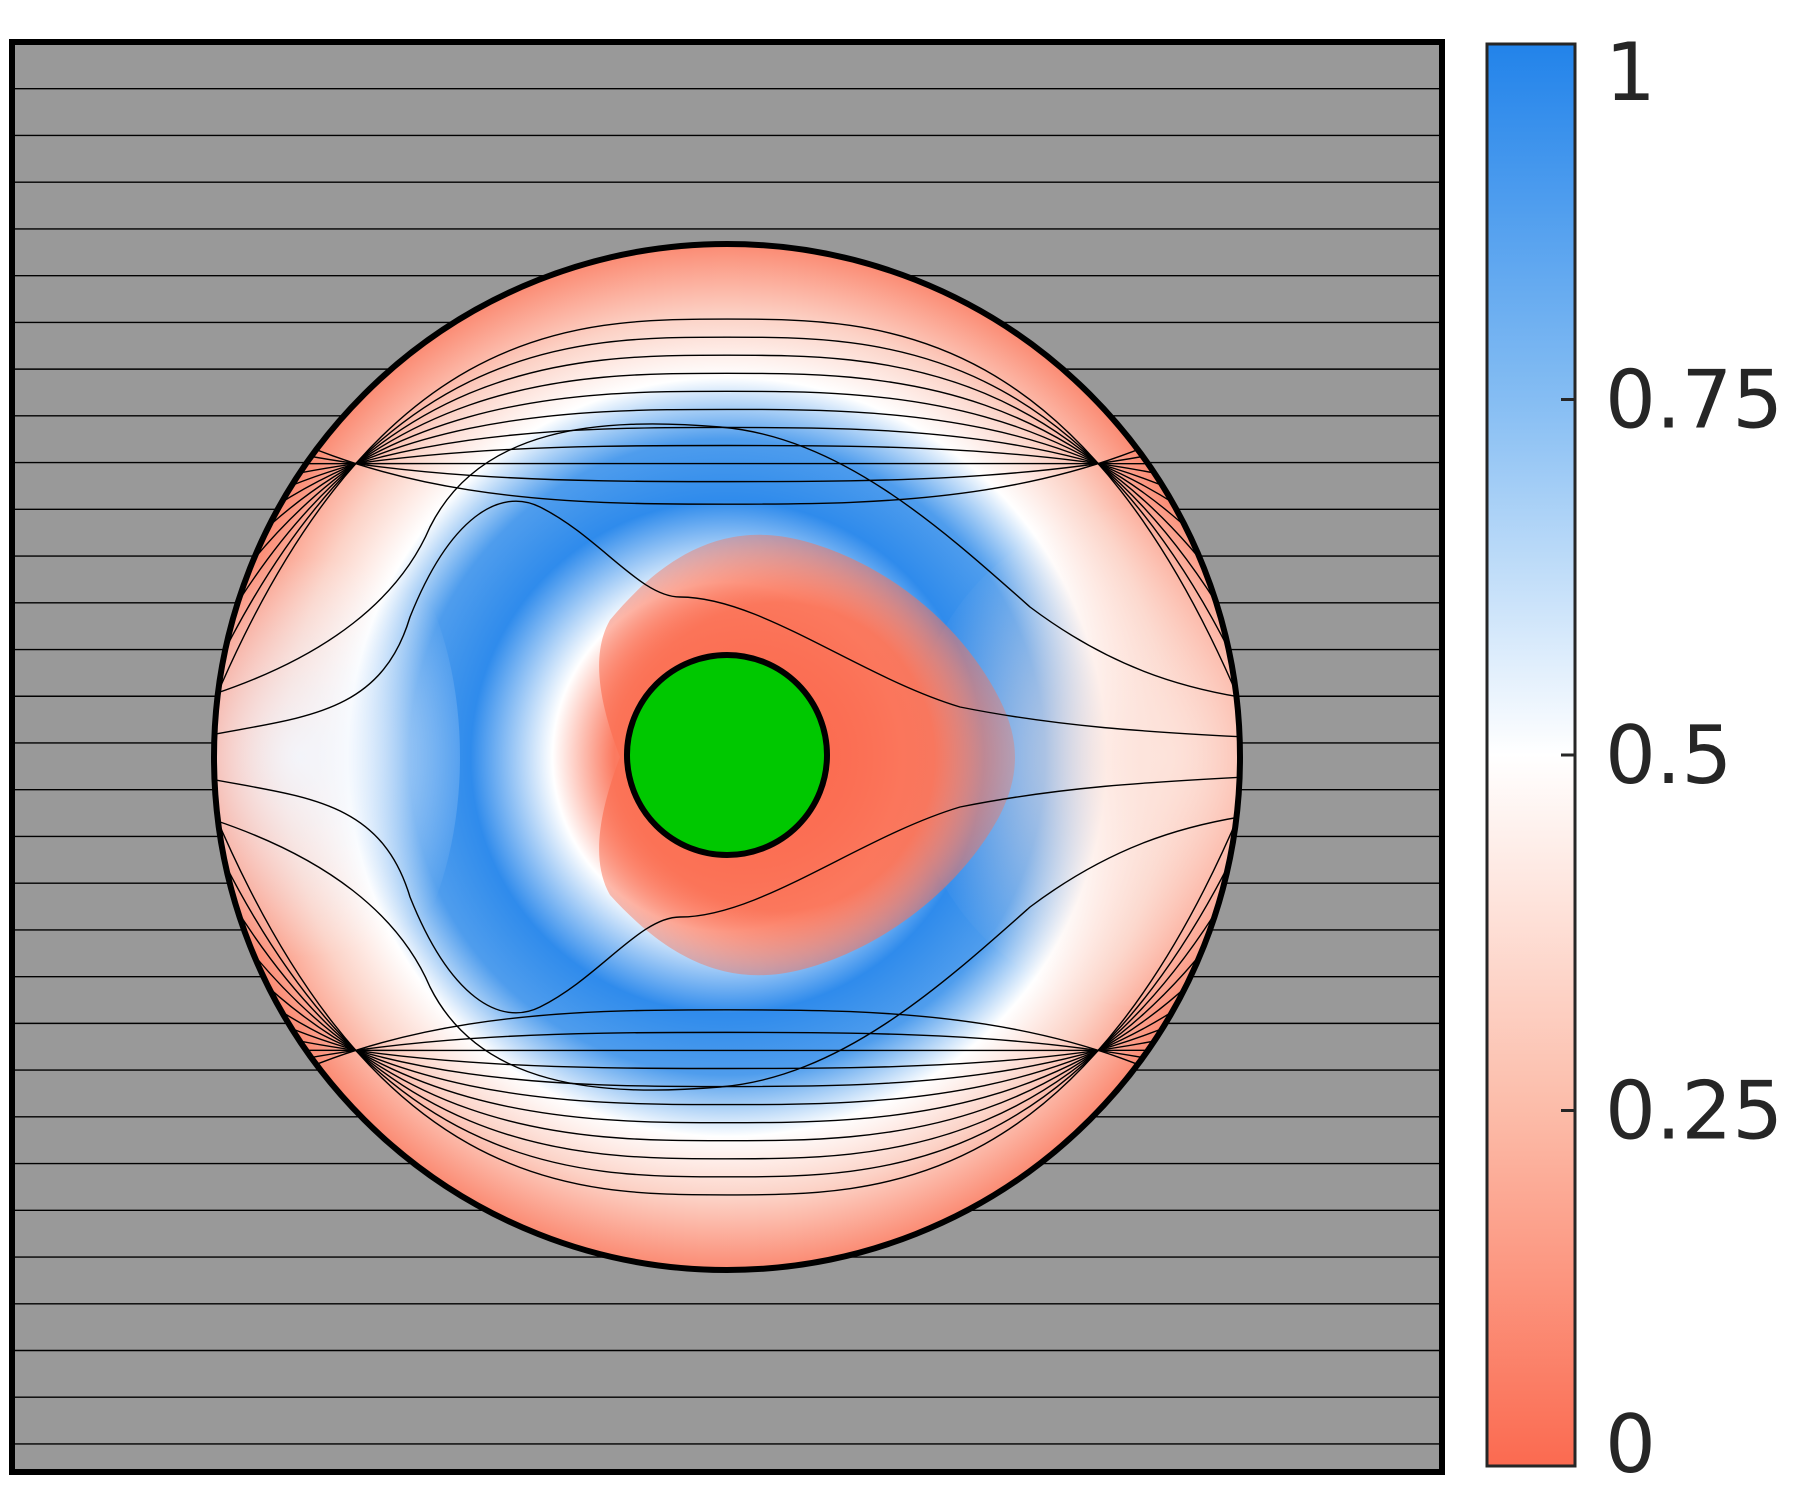  I want to click on colorbar-tick-label: 0.5, so click(1668, 755).